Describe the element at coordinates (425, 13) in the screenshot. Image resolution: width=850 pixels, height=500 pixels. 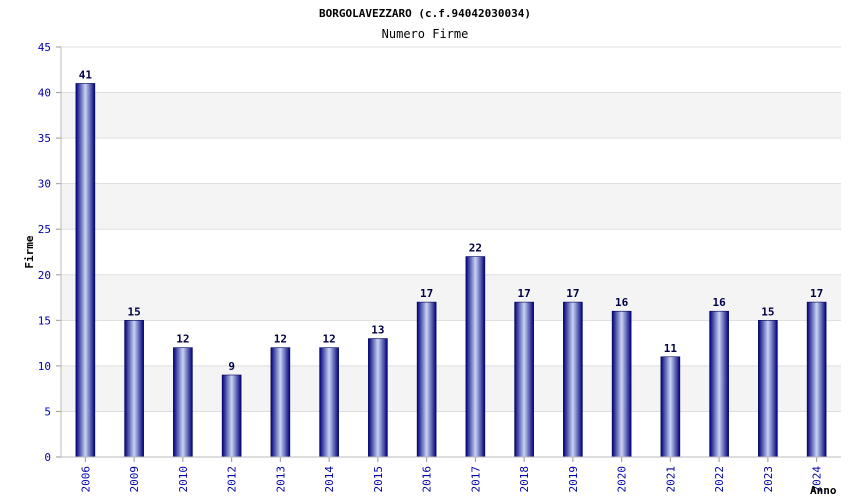
I see `chart-title: BORGOLAVEZZARO (c.f.94042030034)` at that location.